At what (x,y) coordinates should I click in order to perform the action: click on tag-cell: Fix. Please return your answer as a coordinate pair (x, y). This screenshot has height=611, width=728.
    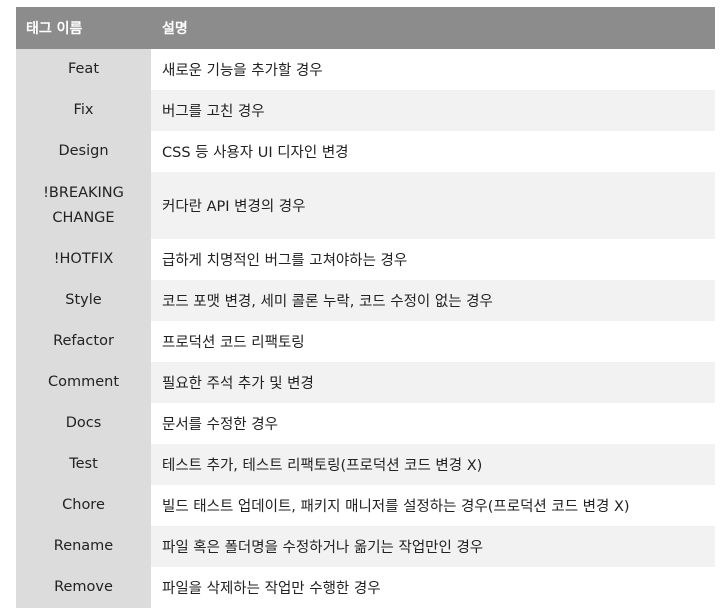
    Looking at the image, I should click on (83, 110).